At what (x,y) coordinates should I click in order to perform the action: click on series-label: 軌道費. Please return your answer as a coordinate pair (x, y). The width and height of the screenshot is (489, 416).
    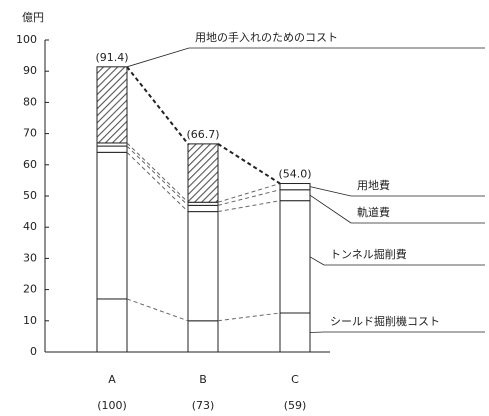
    Looking at the image, I should click on (373, 212).